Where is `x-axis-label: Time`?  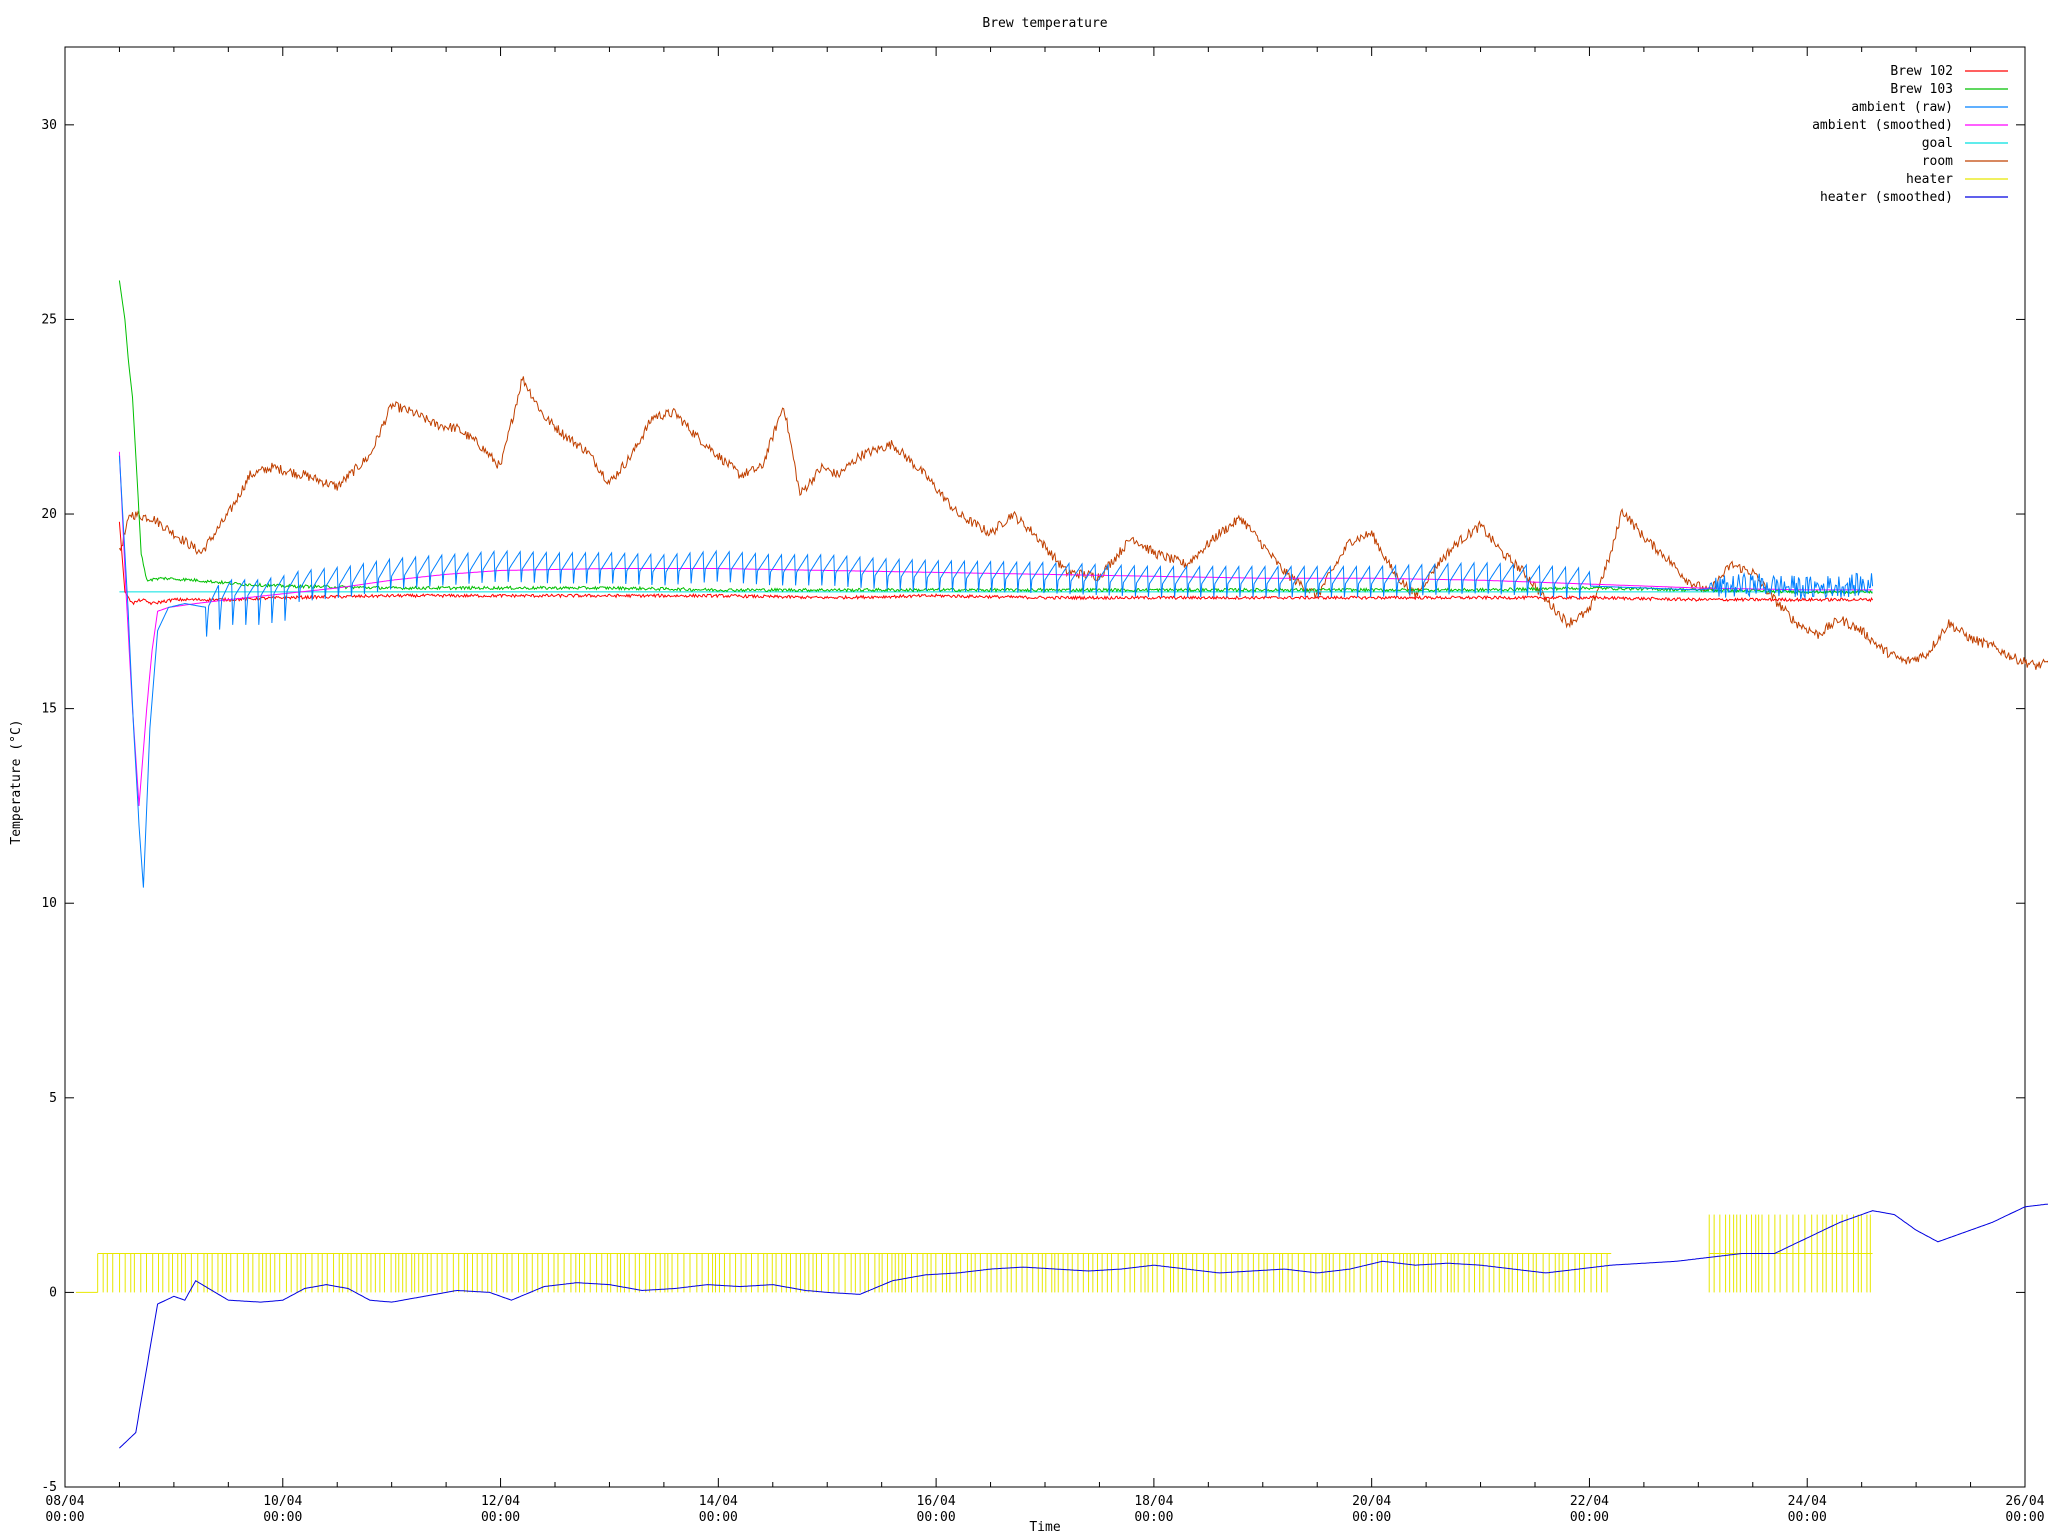 x-axis-label: Time is located at coordinates (1044, 1527).